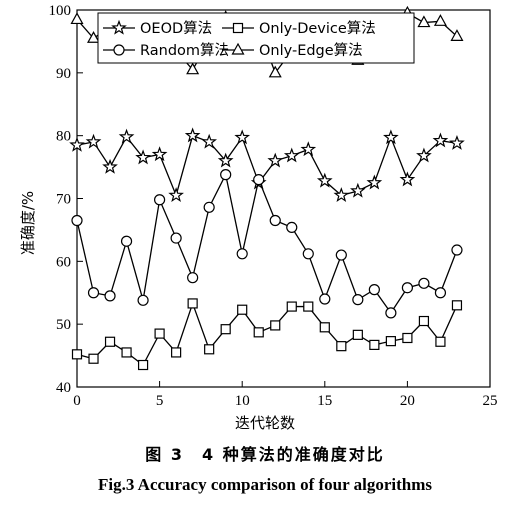 The height and width of the screenshot is (507, 530). Describe the element at coordinates (63, 388) in the screenshot. I see `y-tick-label: 40` at that location.